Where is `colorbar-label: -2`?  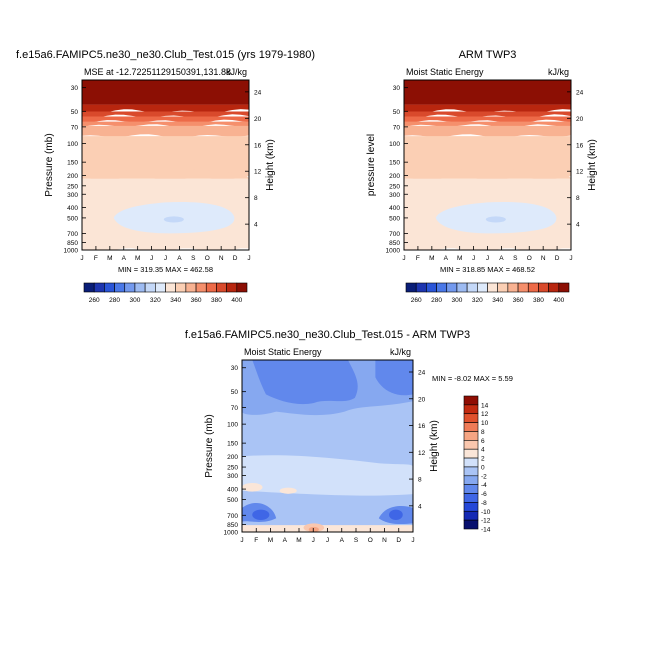
colorbar-label: -2 is located at coordinates (484, 476).